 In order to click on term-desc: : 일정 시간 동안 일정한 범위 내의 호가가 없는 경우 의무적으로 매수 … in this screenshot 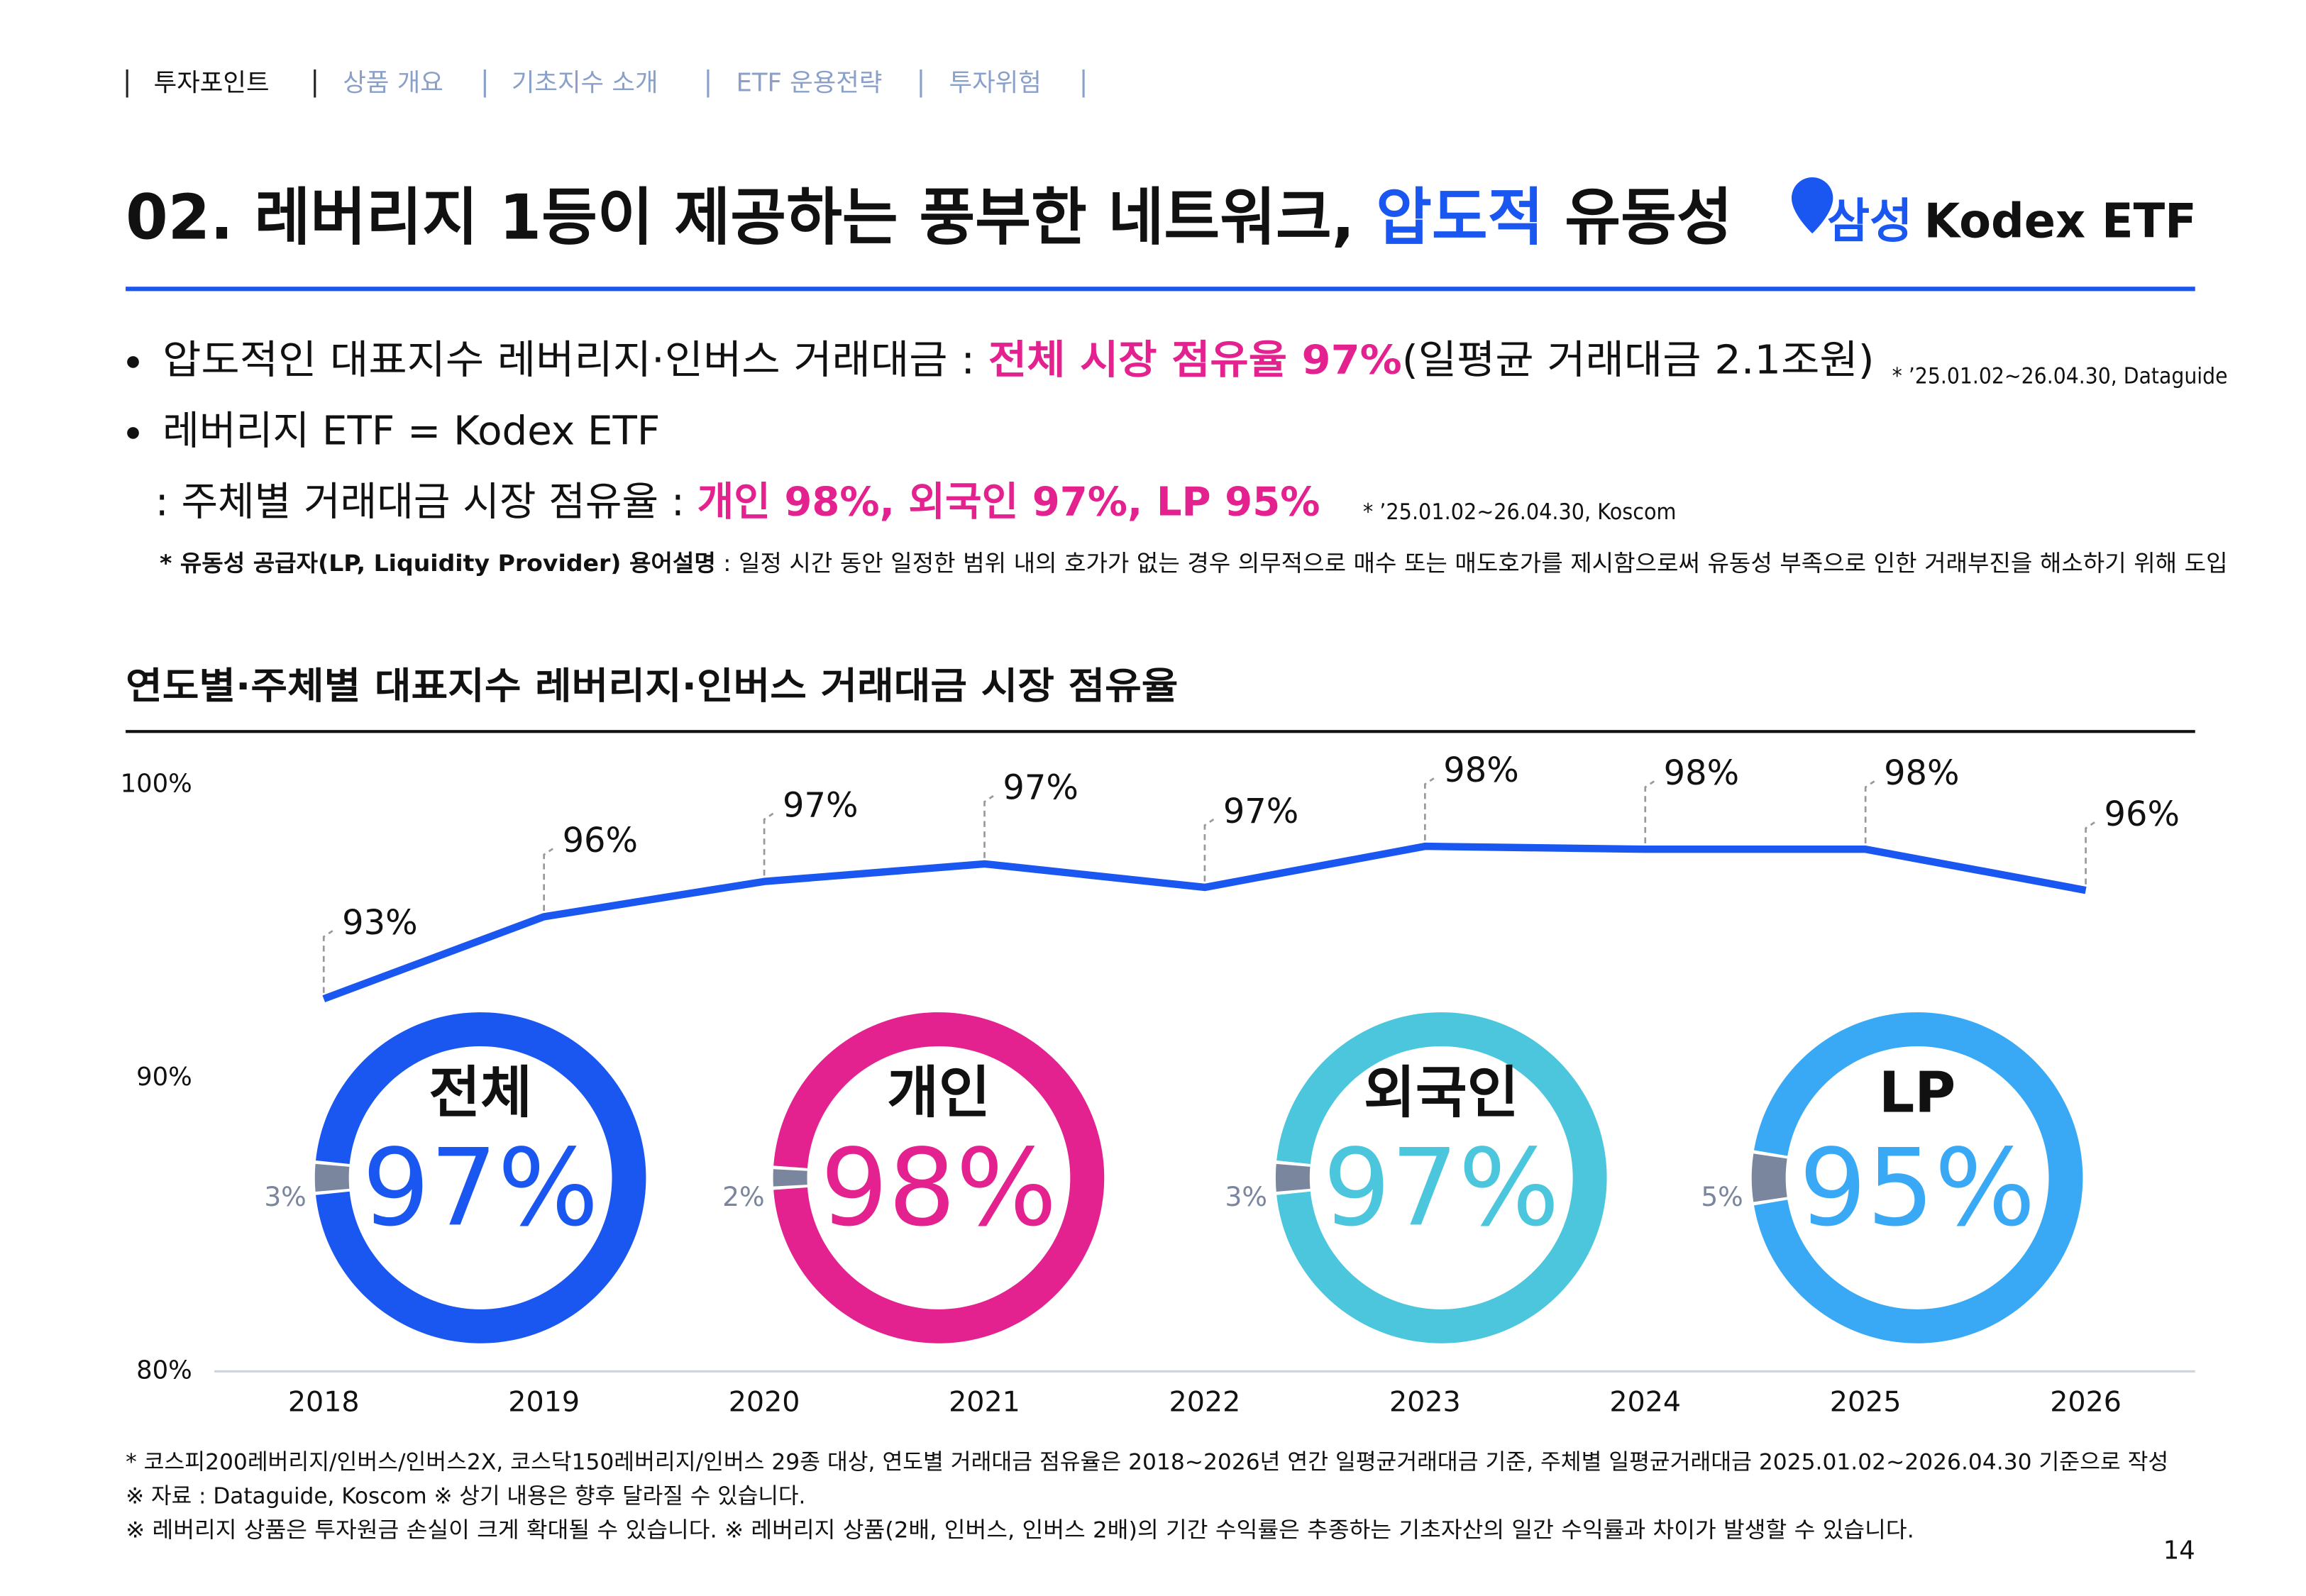, I will do `click(1472, 563)`.